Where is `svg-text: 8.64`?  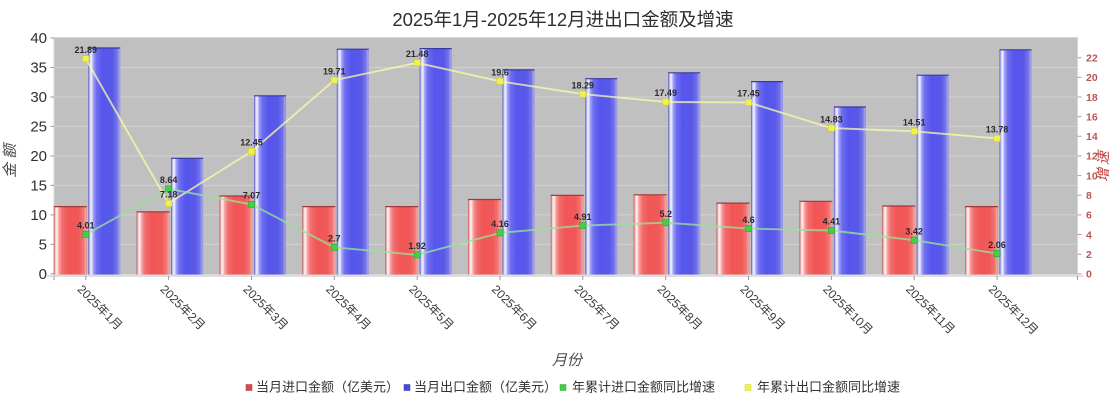
svg-text: 8.64 is located at coordinates (169, 180).